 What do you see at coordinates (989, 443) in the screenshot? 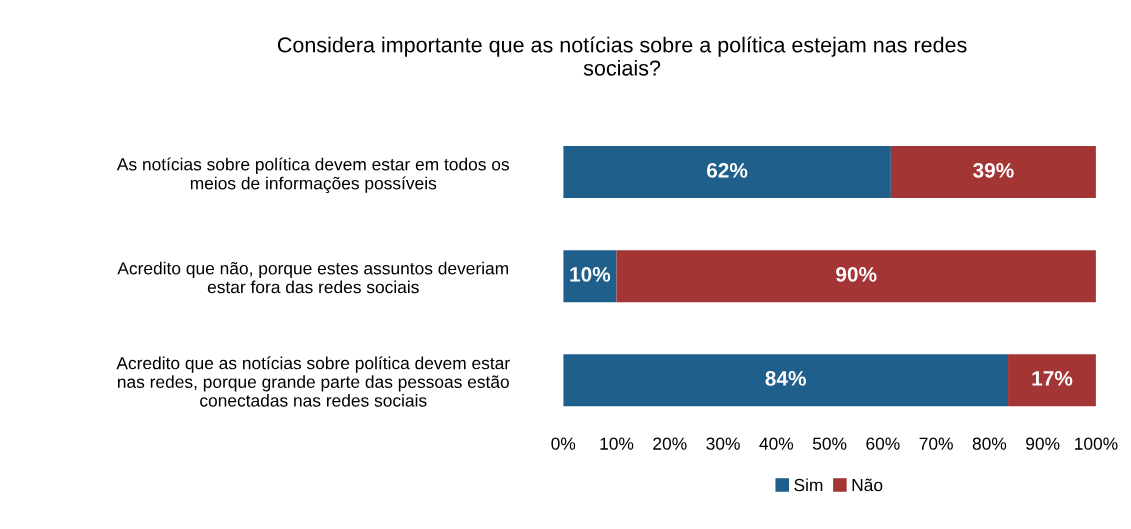
I see `x-tick-label: 80%` at bounding box center [989, 443].